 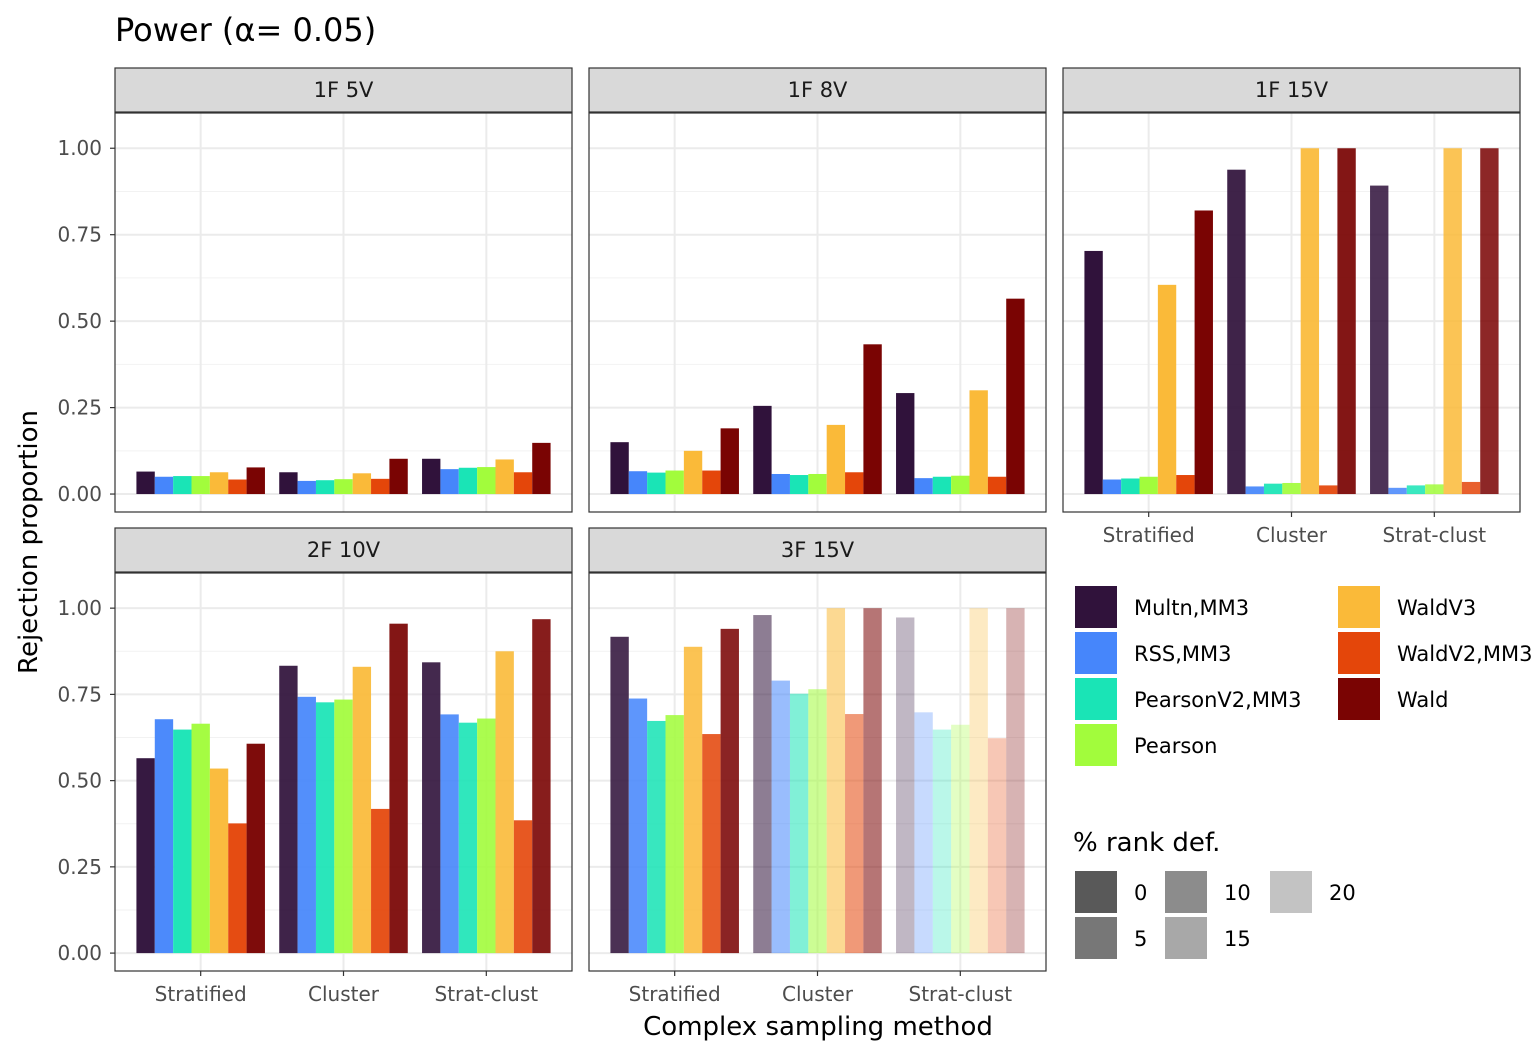 What do you see at coordinates (818, 1027) in the screenshot?
I see `x-axis-title: Complex sampling method` at bounding box center [818, 1027].